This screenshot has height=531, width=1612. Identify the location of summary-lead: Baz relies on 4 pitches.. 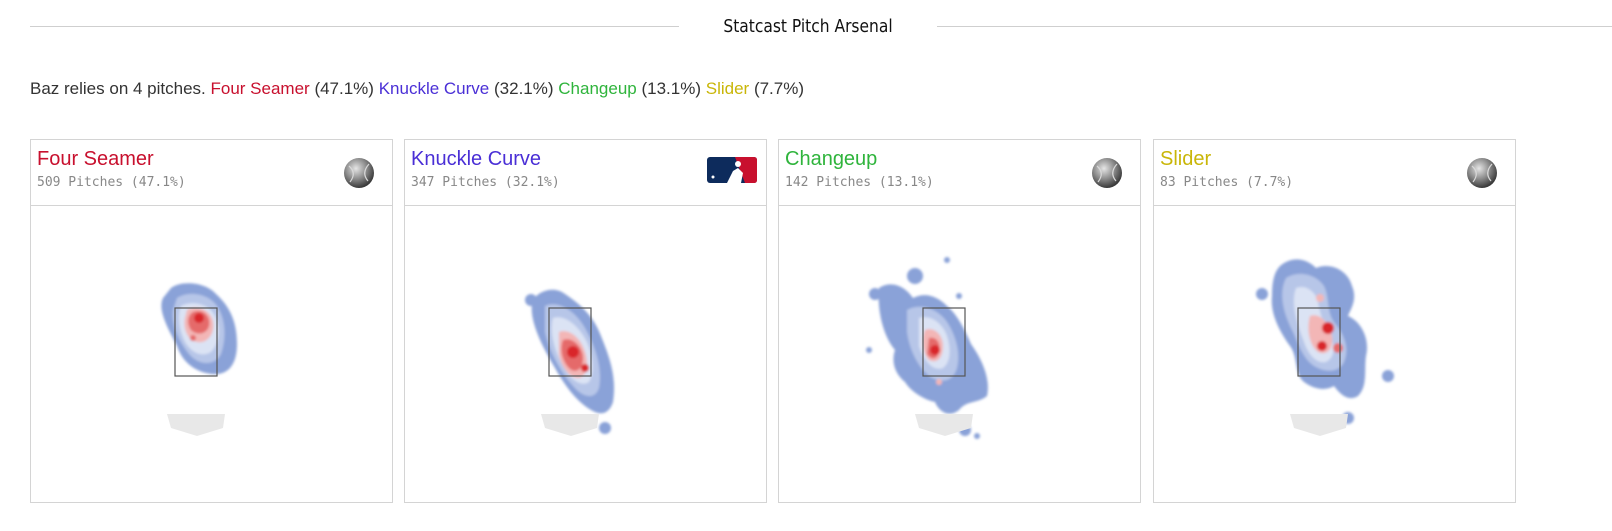
(118, 88).